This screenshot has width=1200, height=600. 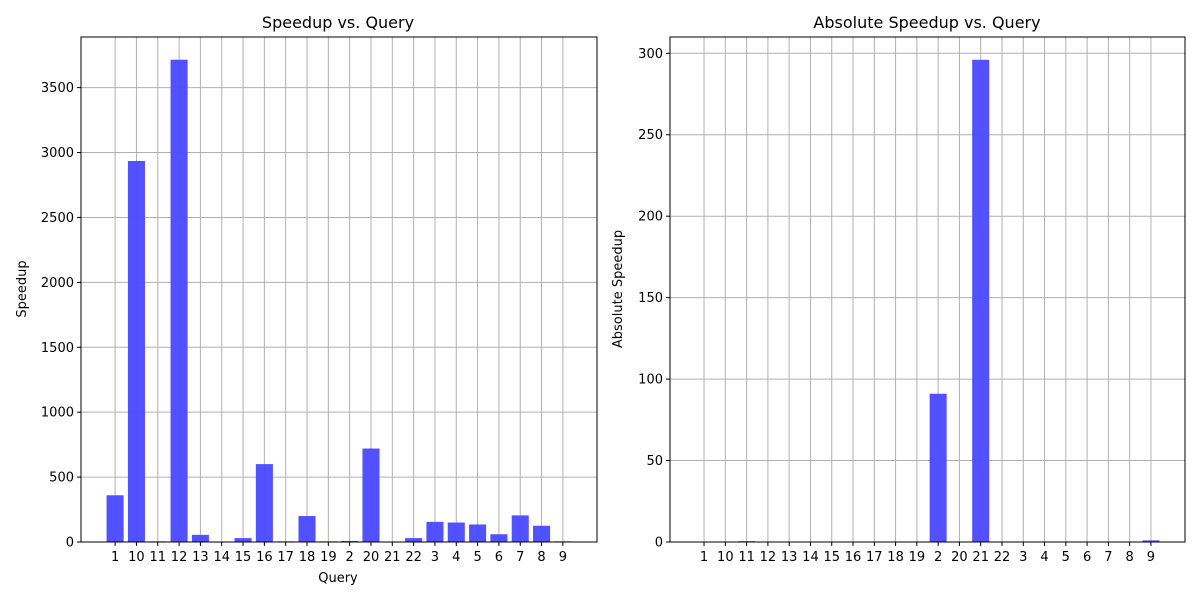 What do you see at coordinates (338, 22) in the screenshot?
I see `chart-title: Speedup vs. Query` at bounding box center [338, 22].